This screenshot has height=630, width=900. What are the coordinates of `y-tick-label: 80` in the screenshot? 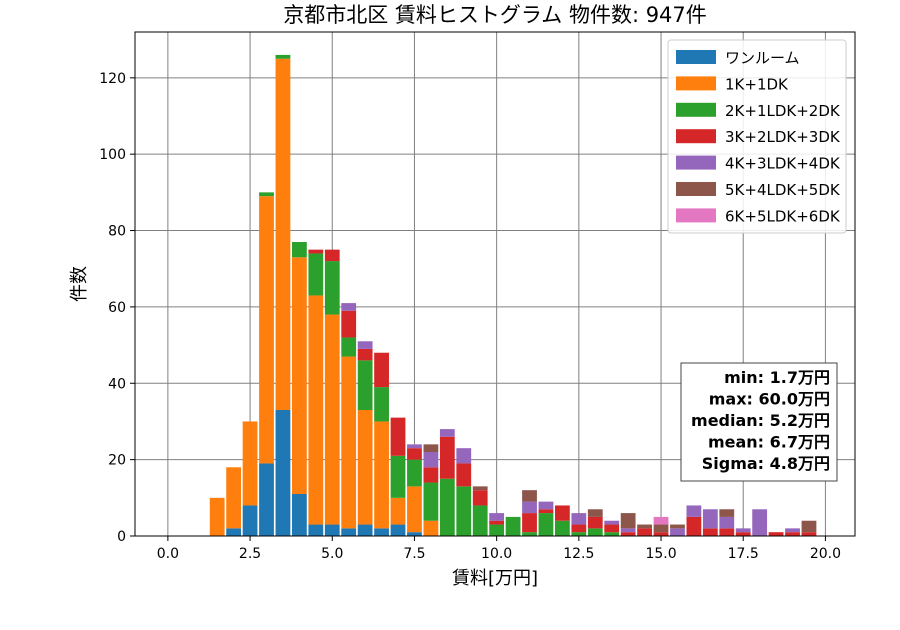 It's located at (117, 232).